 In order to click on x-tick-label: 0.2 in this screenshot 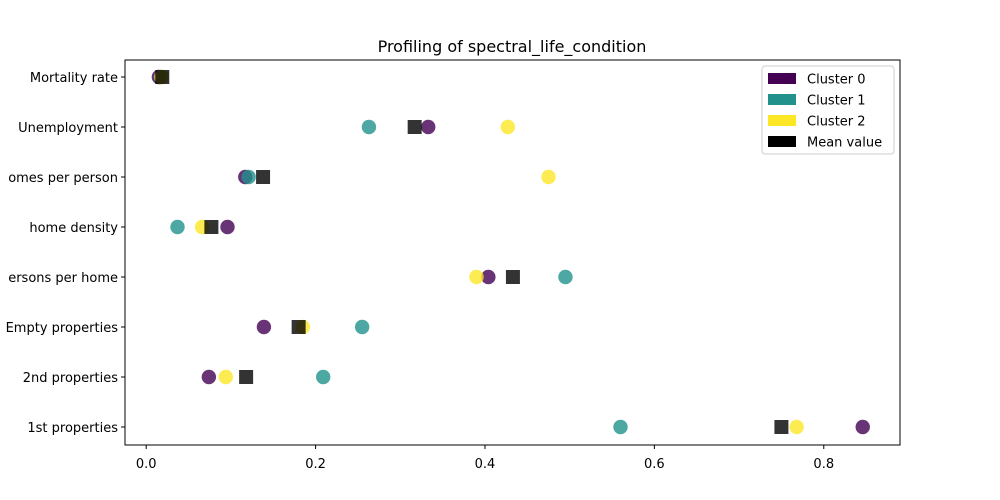, I will do `click(315, 464)`.